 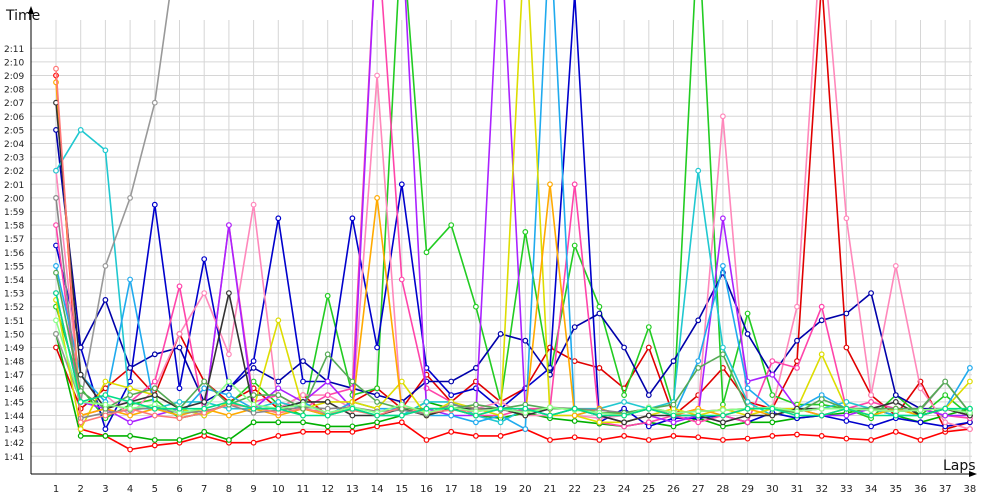 What do you see at coordinates (500, 489) in the screenshot?
I see `x-tick-label: 19` at bounding box center [500, 489].